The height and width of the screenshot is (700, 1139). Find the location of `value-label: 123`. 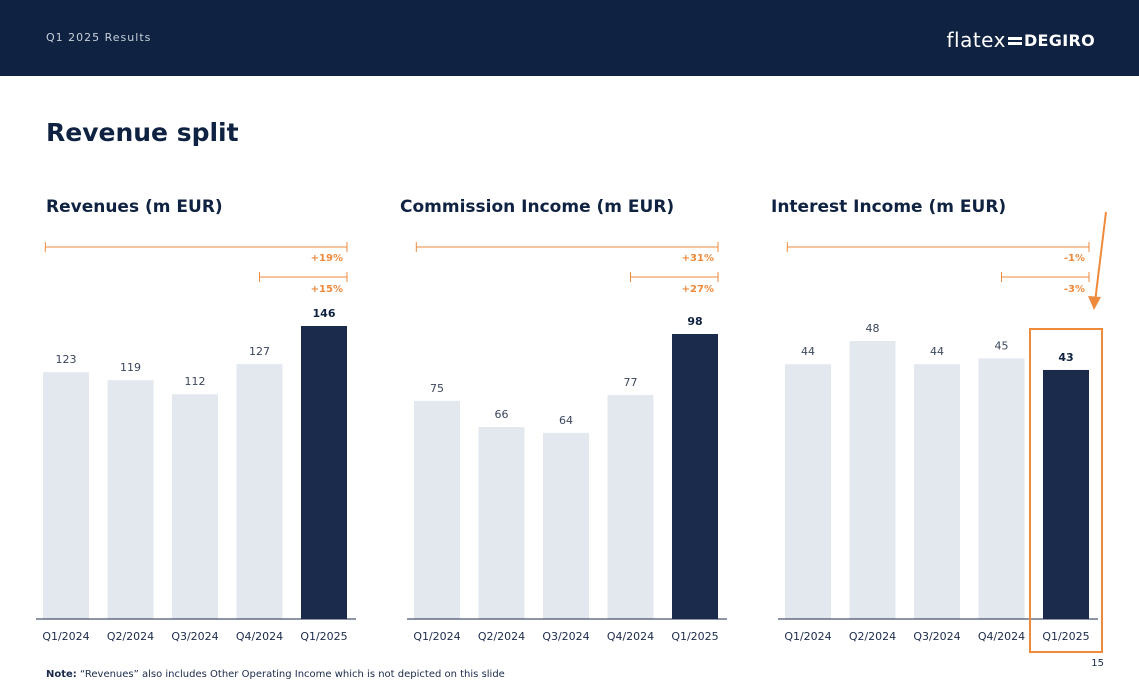

value-label: 123 is located at coordinates (66, 359).